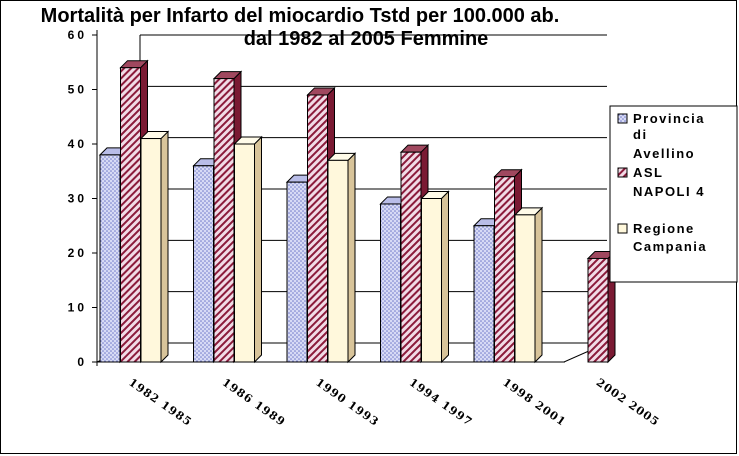 This screenshot has width=739, height=456. Describe the element at coordinates (622, 118) in the screenshot. I see `legend-swatch-provincia` at that location.